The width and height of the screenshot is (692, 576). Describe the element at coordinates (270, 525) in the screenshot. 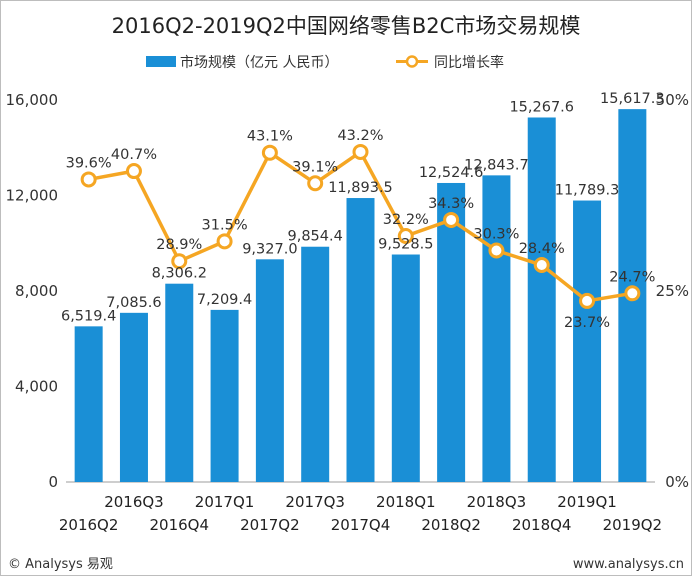

I see `x-category-label: 2017Q2` at that location.